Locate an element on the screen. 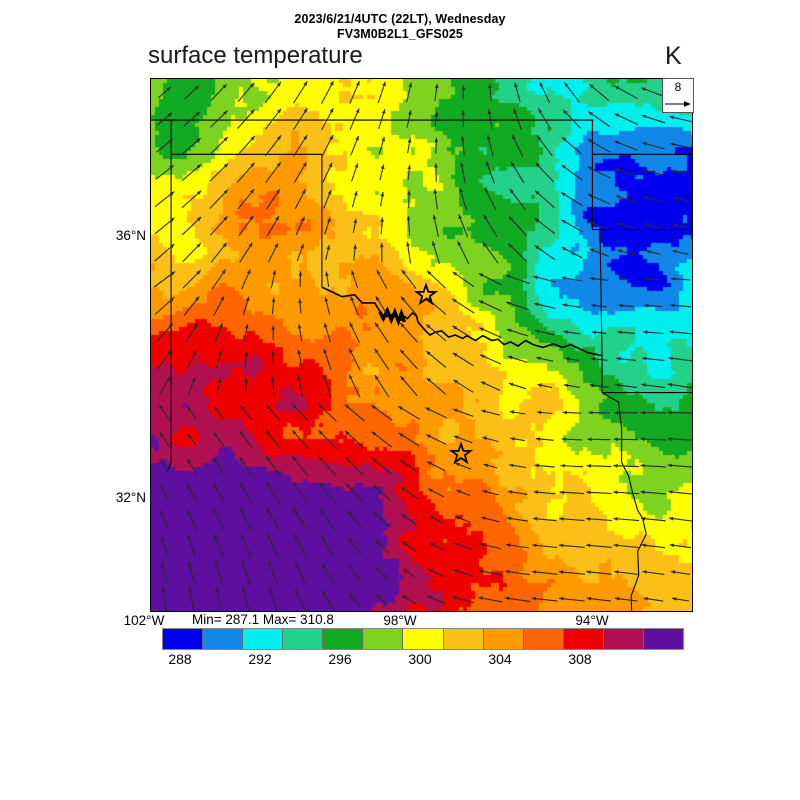 Image resolution: width=800 pixels, height=800 pixels. page-title: surface temperature is located at coordinates (255, 55).